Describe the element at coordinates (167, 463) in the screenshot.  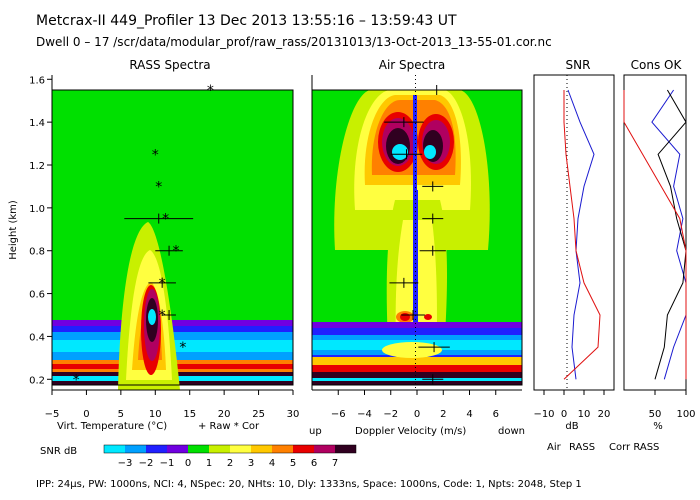
I see `colorbar-tick-label: −1` at that location.